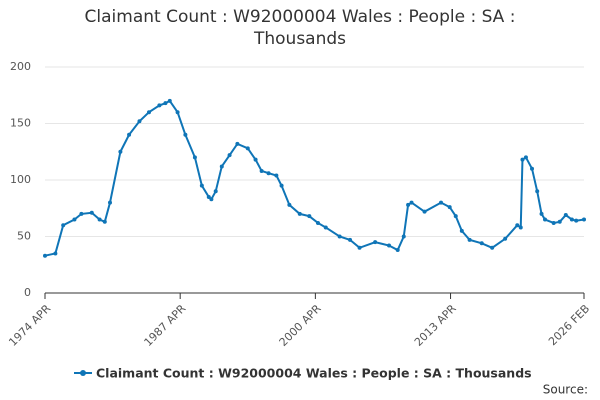 The height and width of the screenshot is (400, 600). I want to click on x-tick-label: 1974 APR, so click(29, 325).